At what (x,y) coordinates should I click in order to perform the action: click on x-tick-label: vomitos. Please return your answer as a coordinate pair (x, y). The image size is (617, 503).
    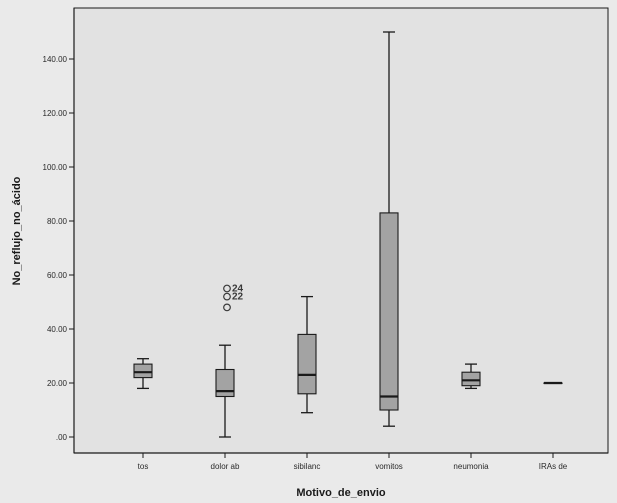
    Looking at the image, I should click on (389, 466).